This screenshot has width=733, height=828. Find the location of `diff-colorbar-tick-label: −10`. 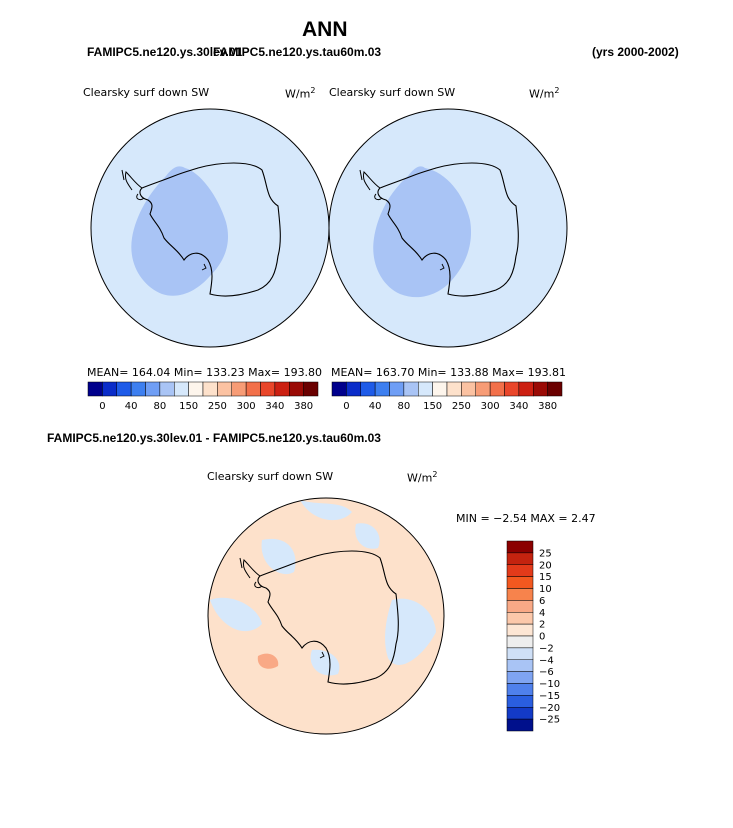

diff-colorbar-tick-label: −10 is located at coordinates (549, 684).